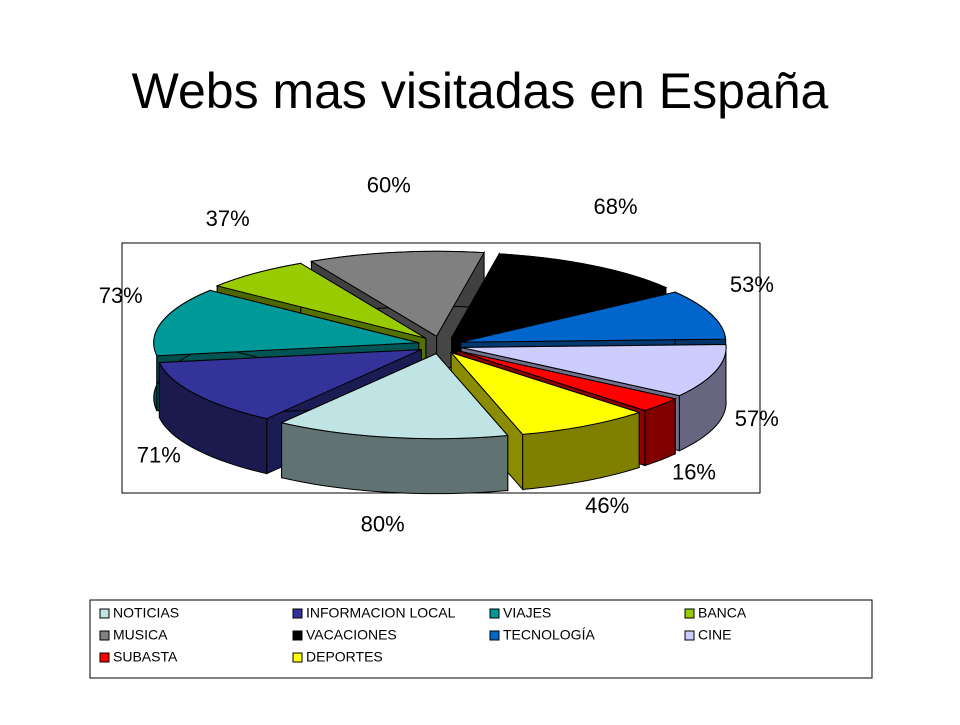  What do you see at coordinates (381, 613) in the screenshot?
I see `legend-label: INFORMACION LOCAL` at bounding box center [381, 613].